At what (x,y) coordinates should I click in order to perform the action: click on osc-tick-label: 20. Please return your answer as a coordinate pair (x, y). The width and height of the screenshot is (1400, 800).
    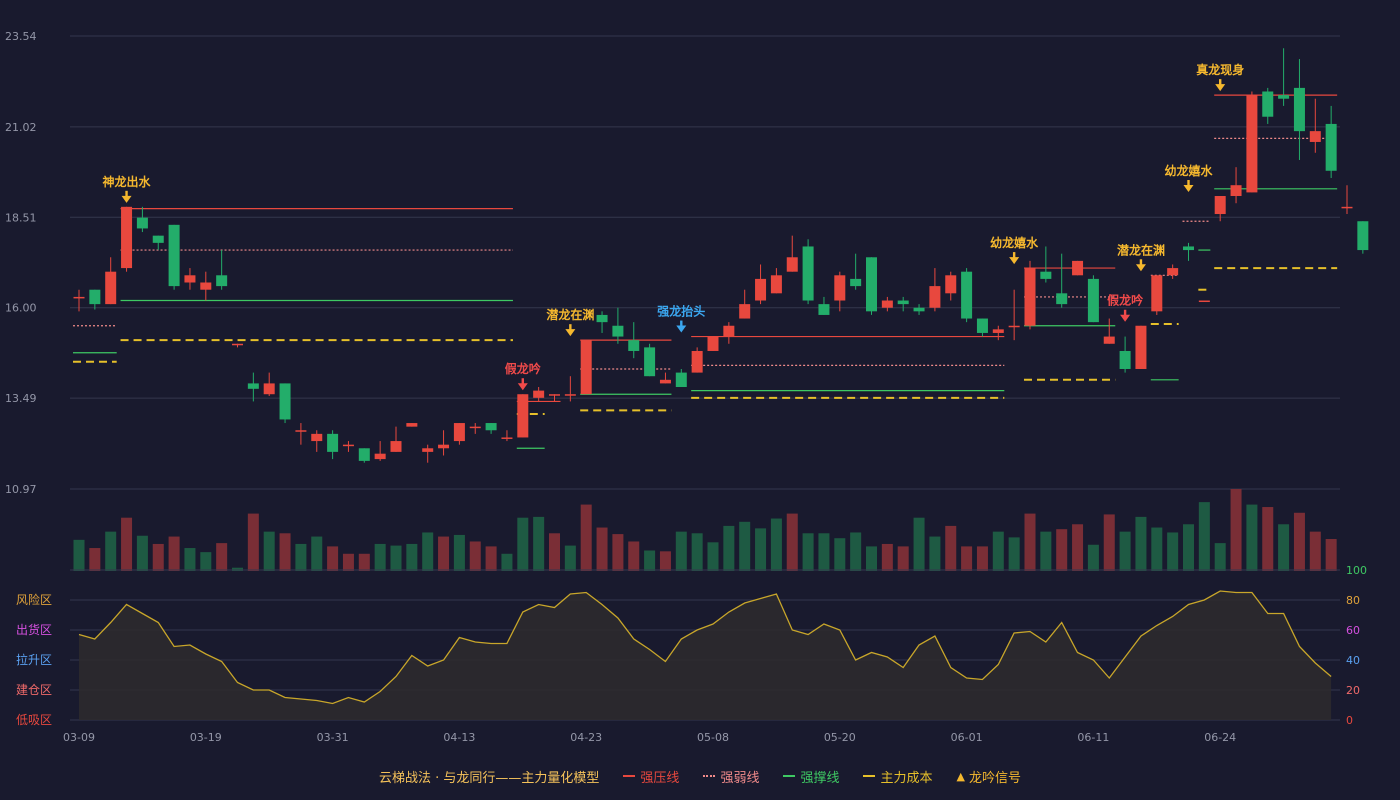
    Looking at the image, I should click on (1353, 690).